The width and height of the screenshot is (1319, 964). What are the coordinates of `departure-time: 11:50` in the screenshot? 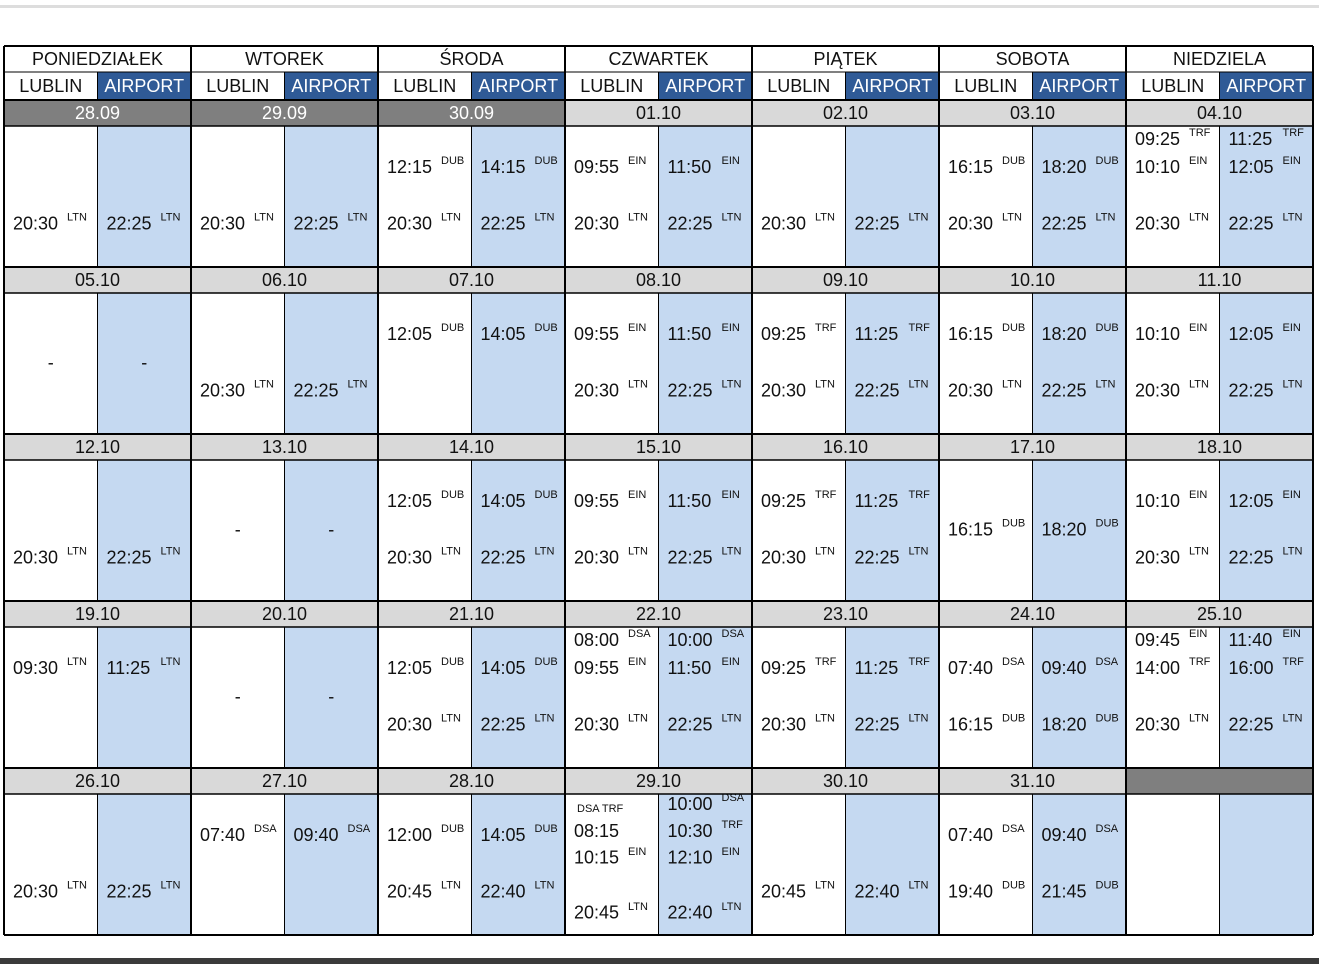 It's located at (690, 668).